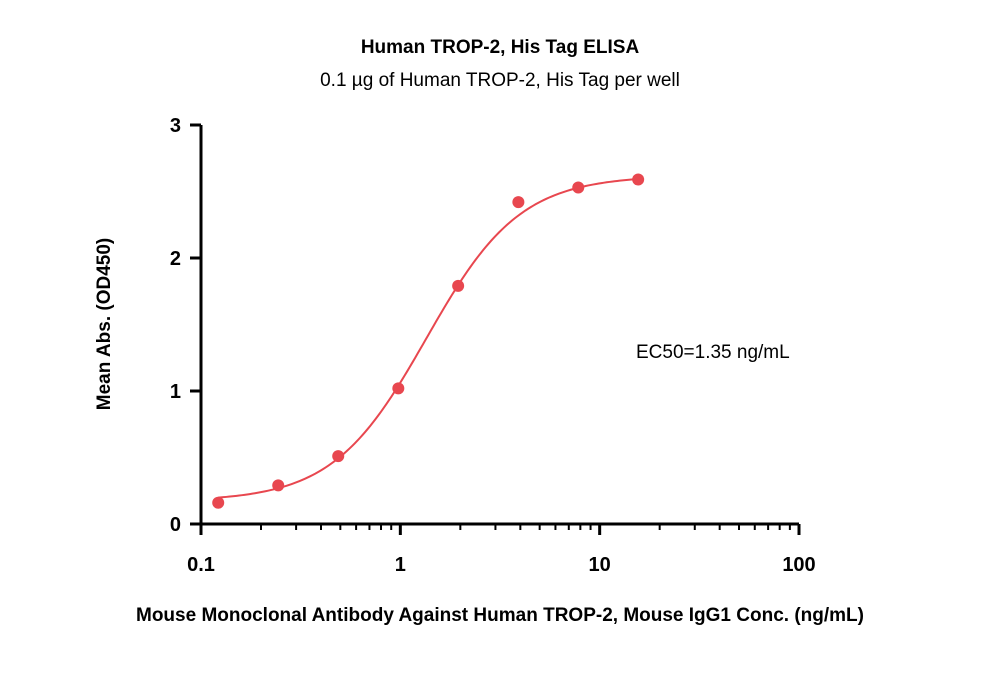 This screenshot has height=693, width=1000. I want to click on x-tick-label: 10, so click(600, 565).